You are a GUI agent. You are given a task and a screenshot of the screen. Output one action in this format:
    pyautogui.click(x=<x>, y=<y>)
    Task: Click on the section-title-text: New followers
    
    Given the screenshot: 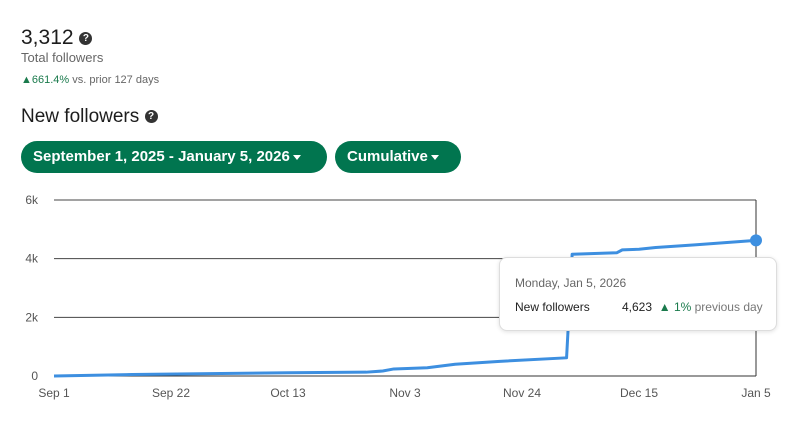 What is the action you would take?
    pyautogui.click(x=80, y=116)
    